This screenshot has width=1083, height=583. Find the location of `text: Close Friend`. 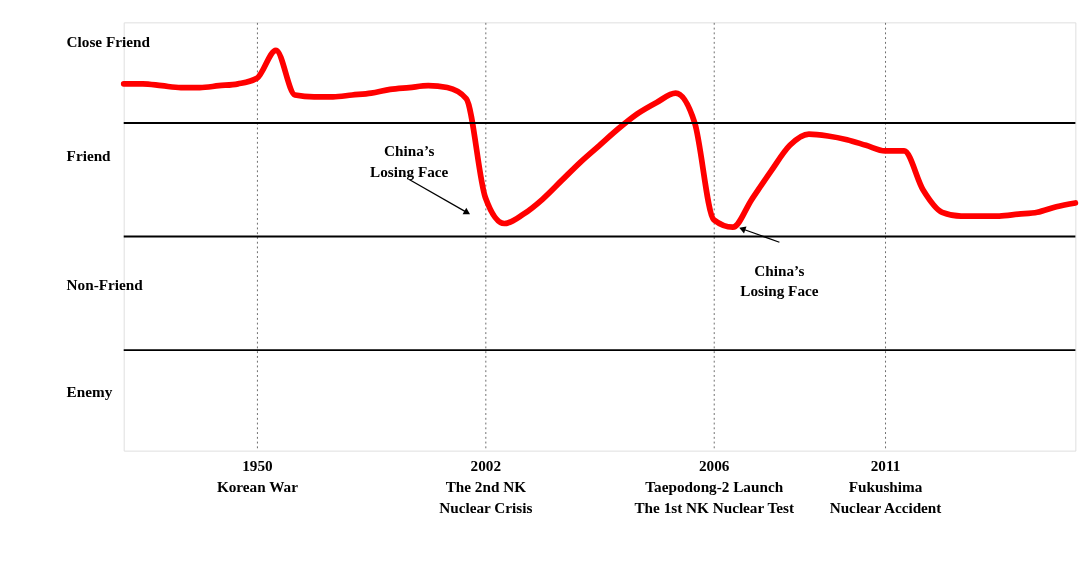

text: Close Friend is located at coordinates (108, 42).